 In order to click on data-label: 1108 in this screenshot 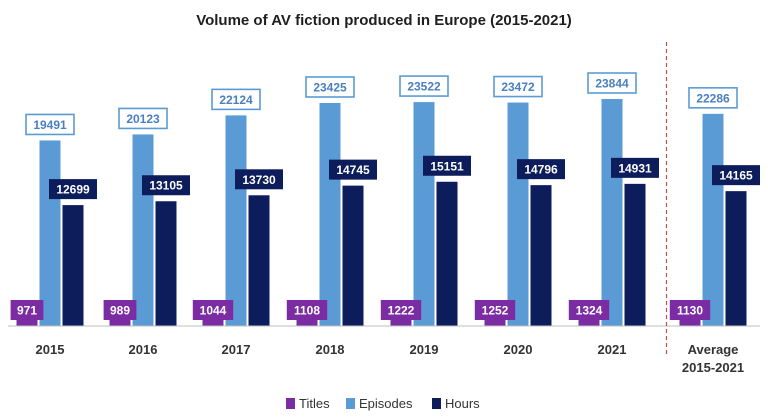, I will do `click(307, 311)`.